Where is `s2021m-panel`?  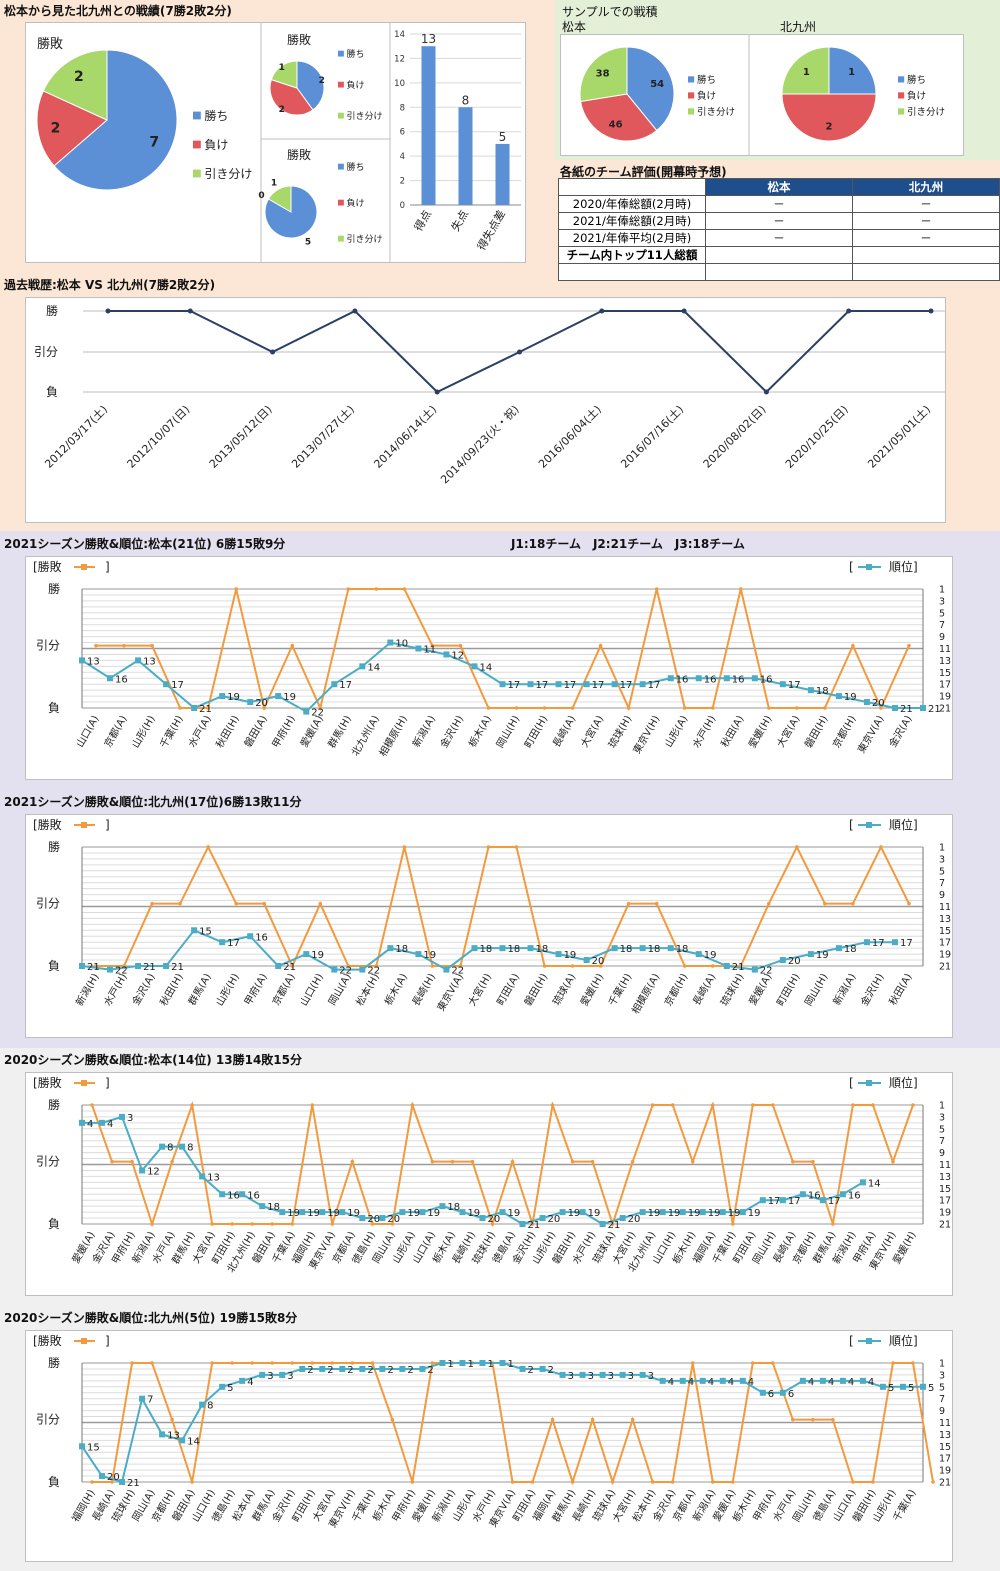 s2021m-panel is located at coordinates (489, 668).